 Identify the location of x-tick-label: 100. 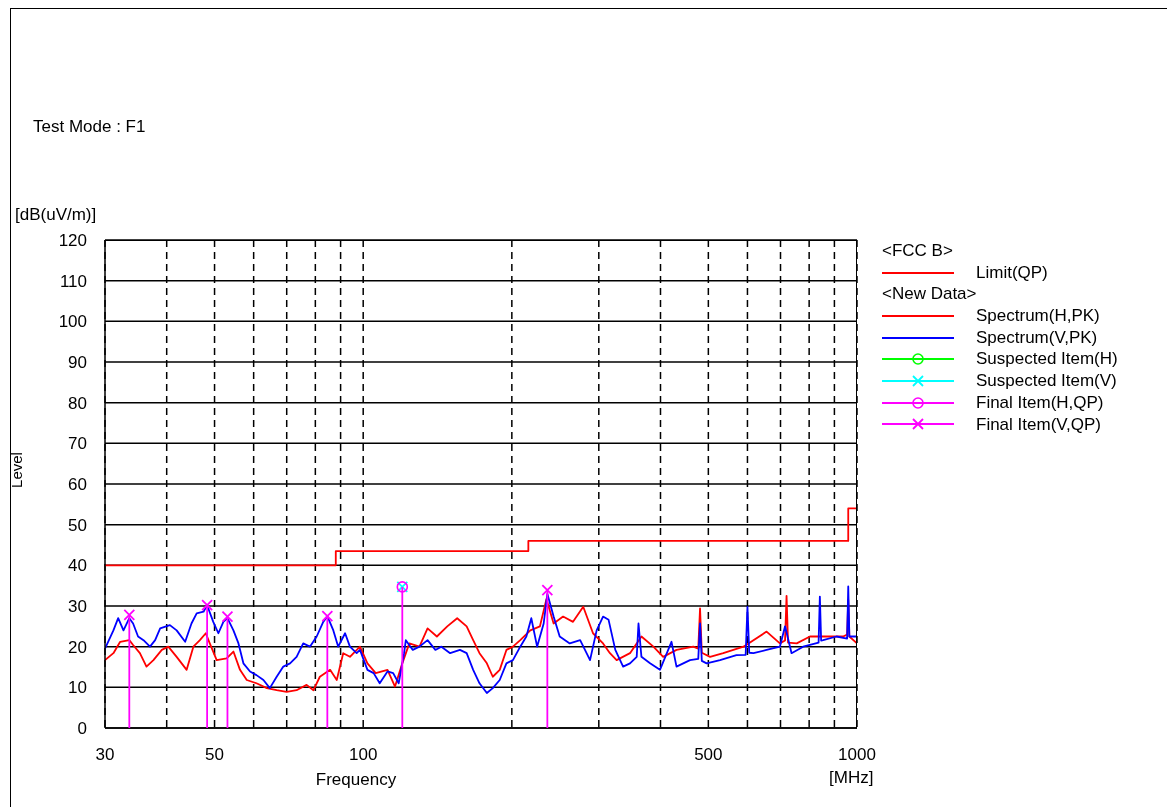
(363, 755).